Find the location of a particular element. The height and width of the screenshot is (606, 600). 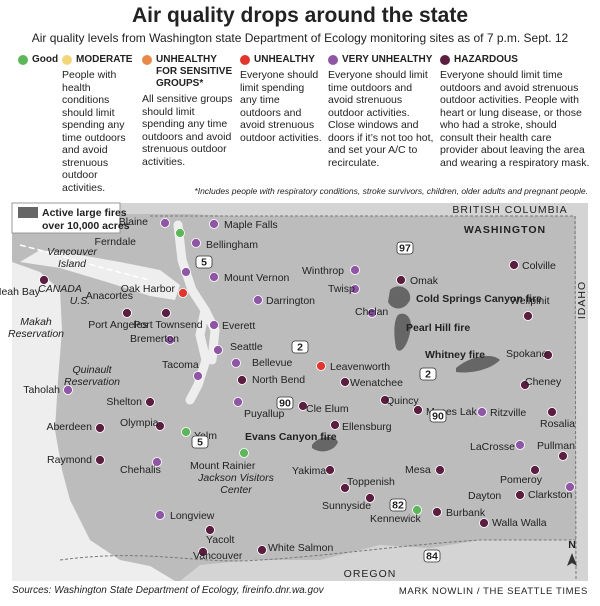

region-label: BRITISH COLUMBIA is located at coordinates (509, 210).